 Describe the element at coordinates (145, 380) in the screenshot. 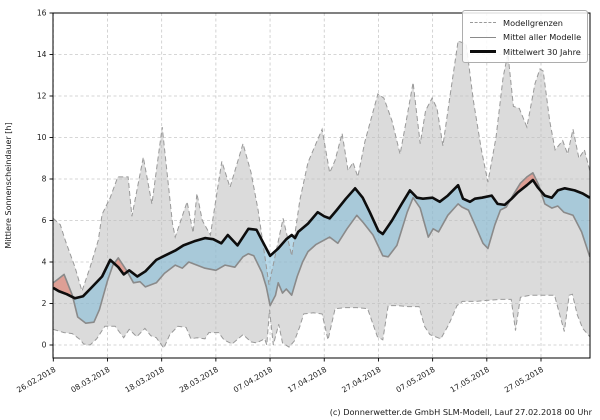

I see `x-tick-label: 18.03.2018` at that location.